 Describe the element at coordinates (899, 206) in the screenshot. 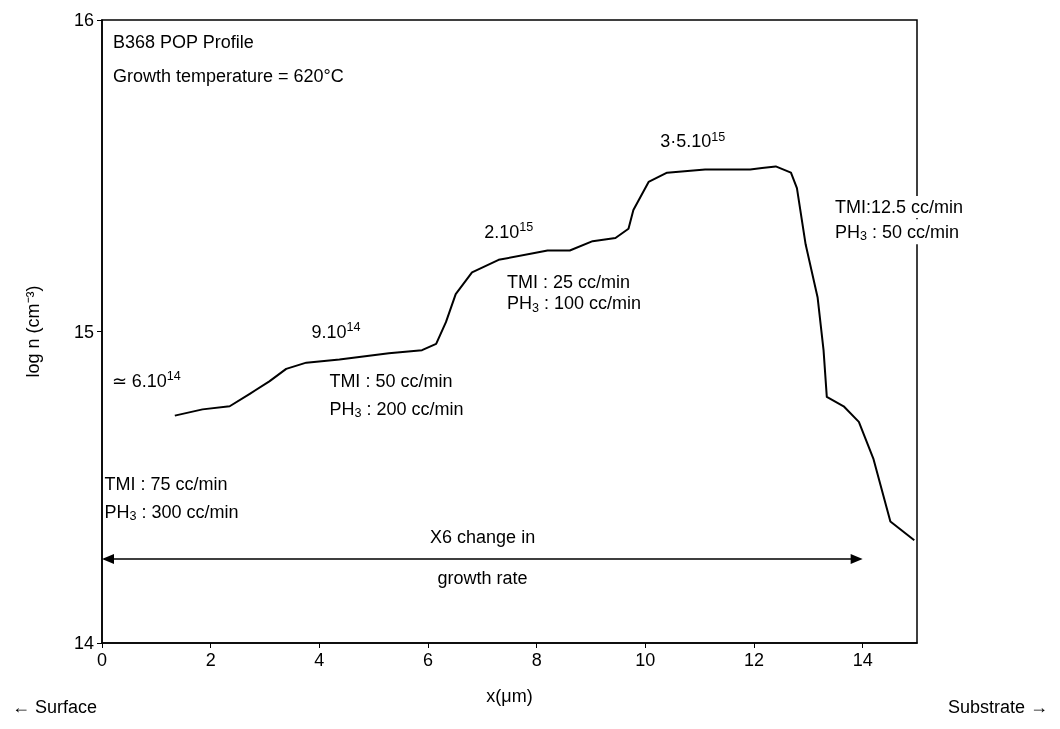

I see `annotation: TMI:12.5 cc/min` at that location.